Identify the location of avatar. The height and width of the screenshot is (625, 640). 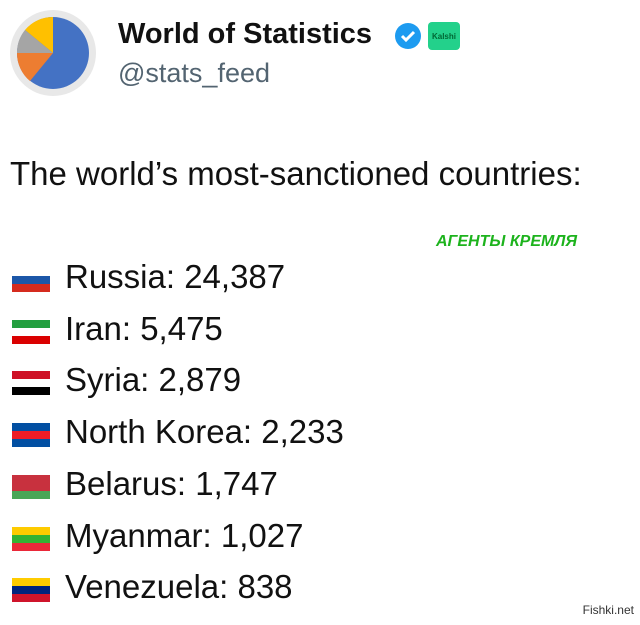
(53, 53).